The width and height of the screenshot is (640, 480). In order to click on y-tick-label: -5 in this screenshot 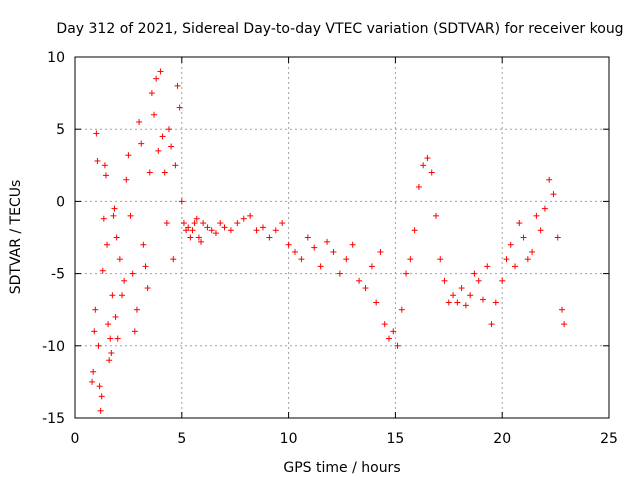, I will do `click(58, 275)`.